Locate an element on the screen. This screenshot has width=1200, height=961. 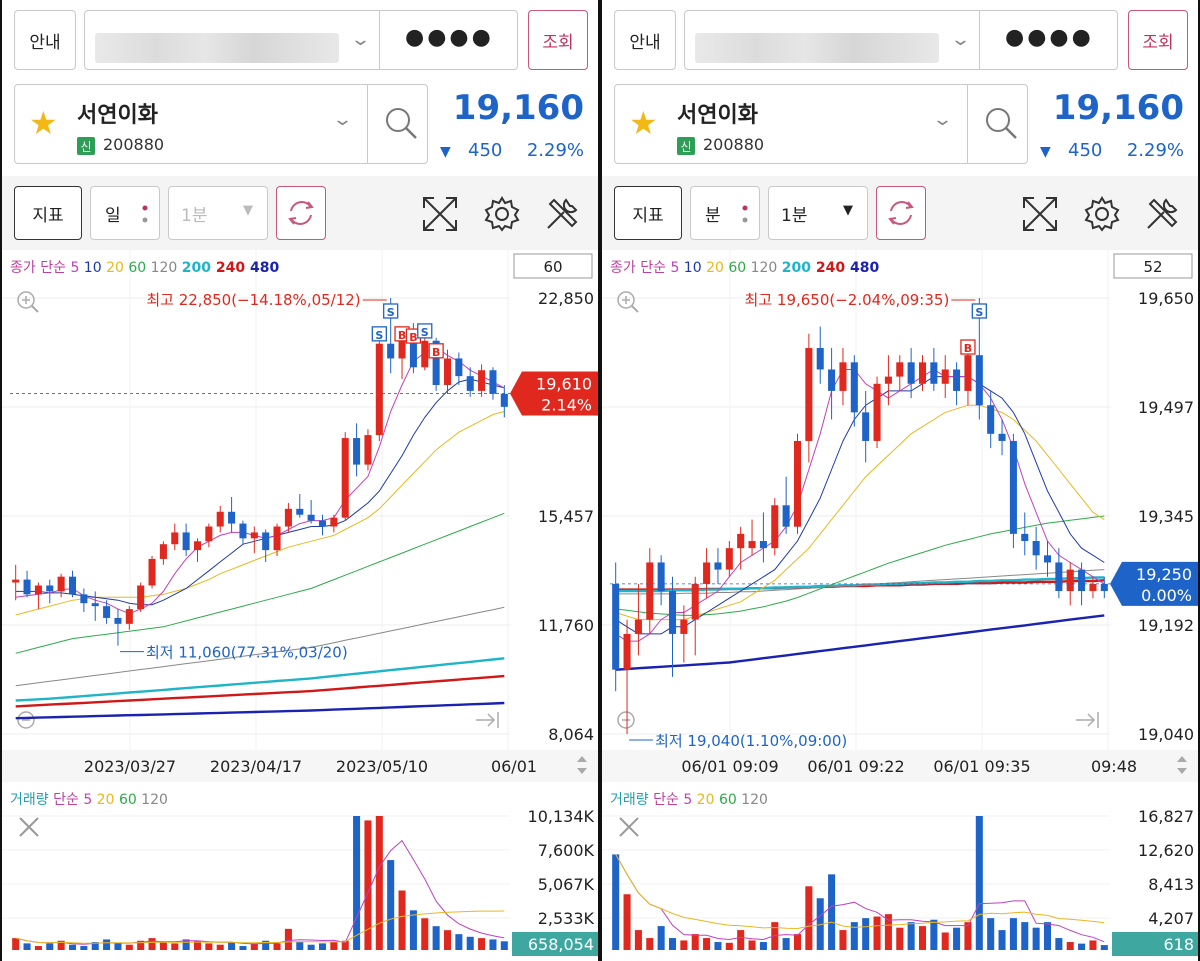
period-selector: 분 is located at coordinates (725, 213).